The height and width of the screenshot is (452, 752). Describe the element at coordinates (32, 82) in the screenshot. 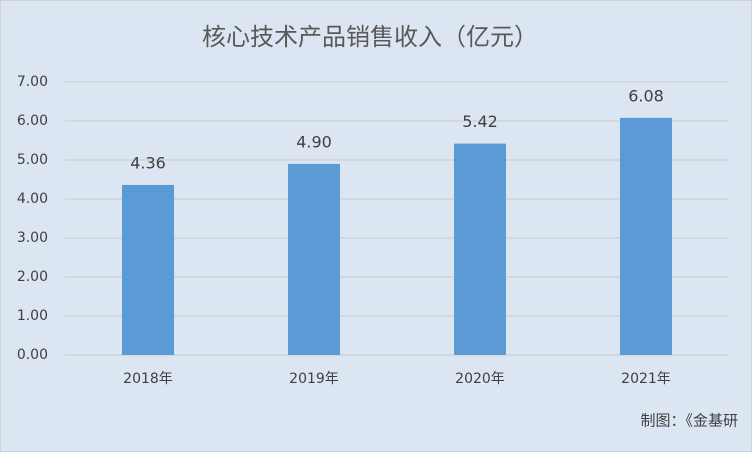

I see `y-tick-label: 7.00` at that location.